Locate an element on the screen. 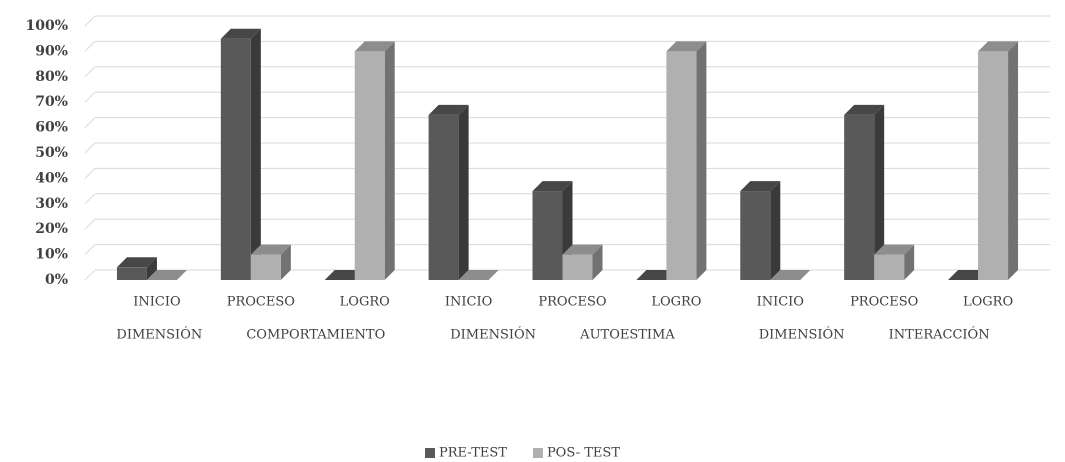  y-tick-label: 50% is located at coordinates (51, 153).